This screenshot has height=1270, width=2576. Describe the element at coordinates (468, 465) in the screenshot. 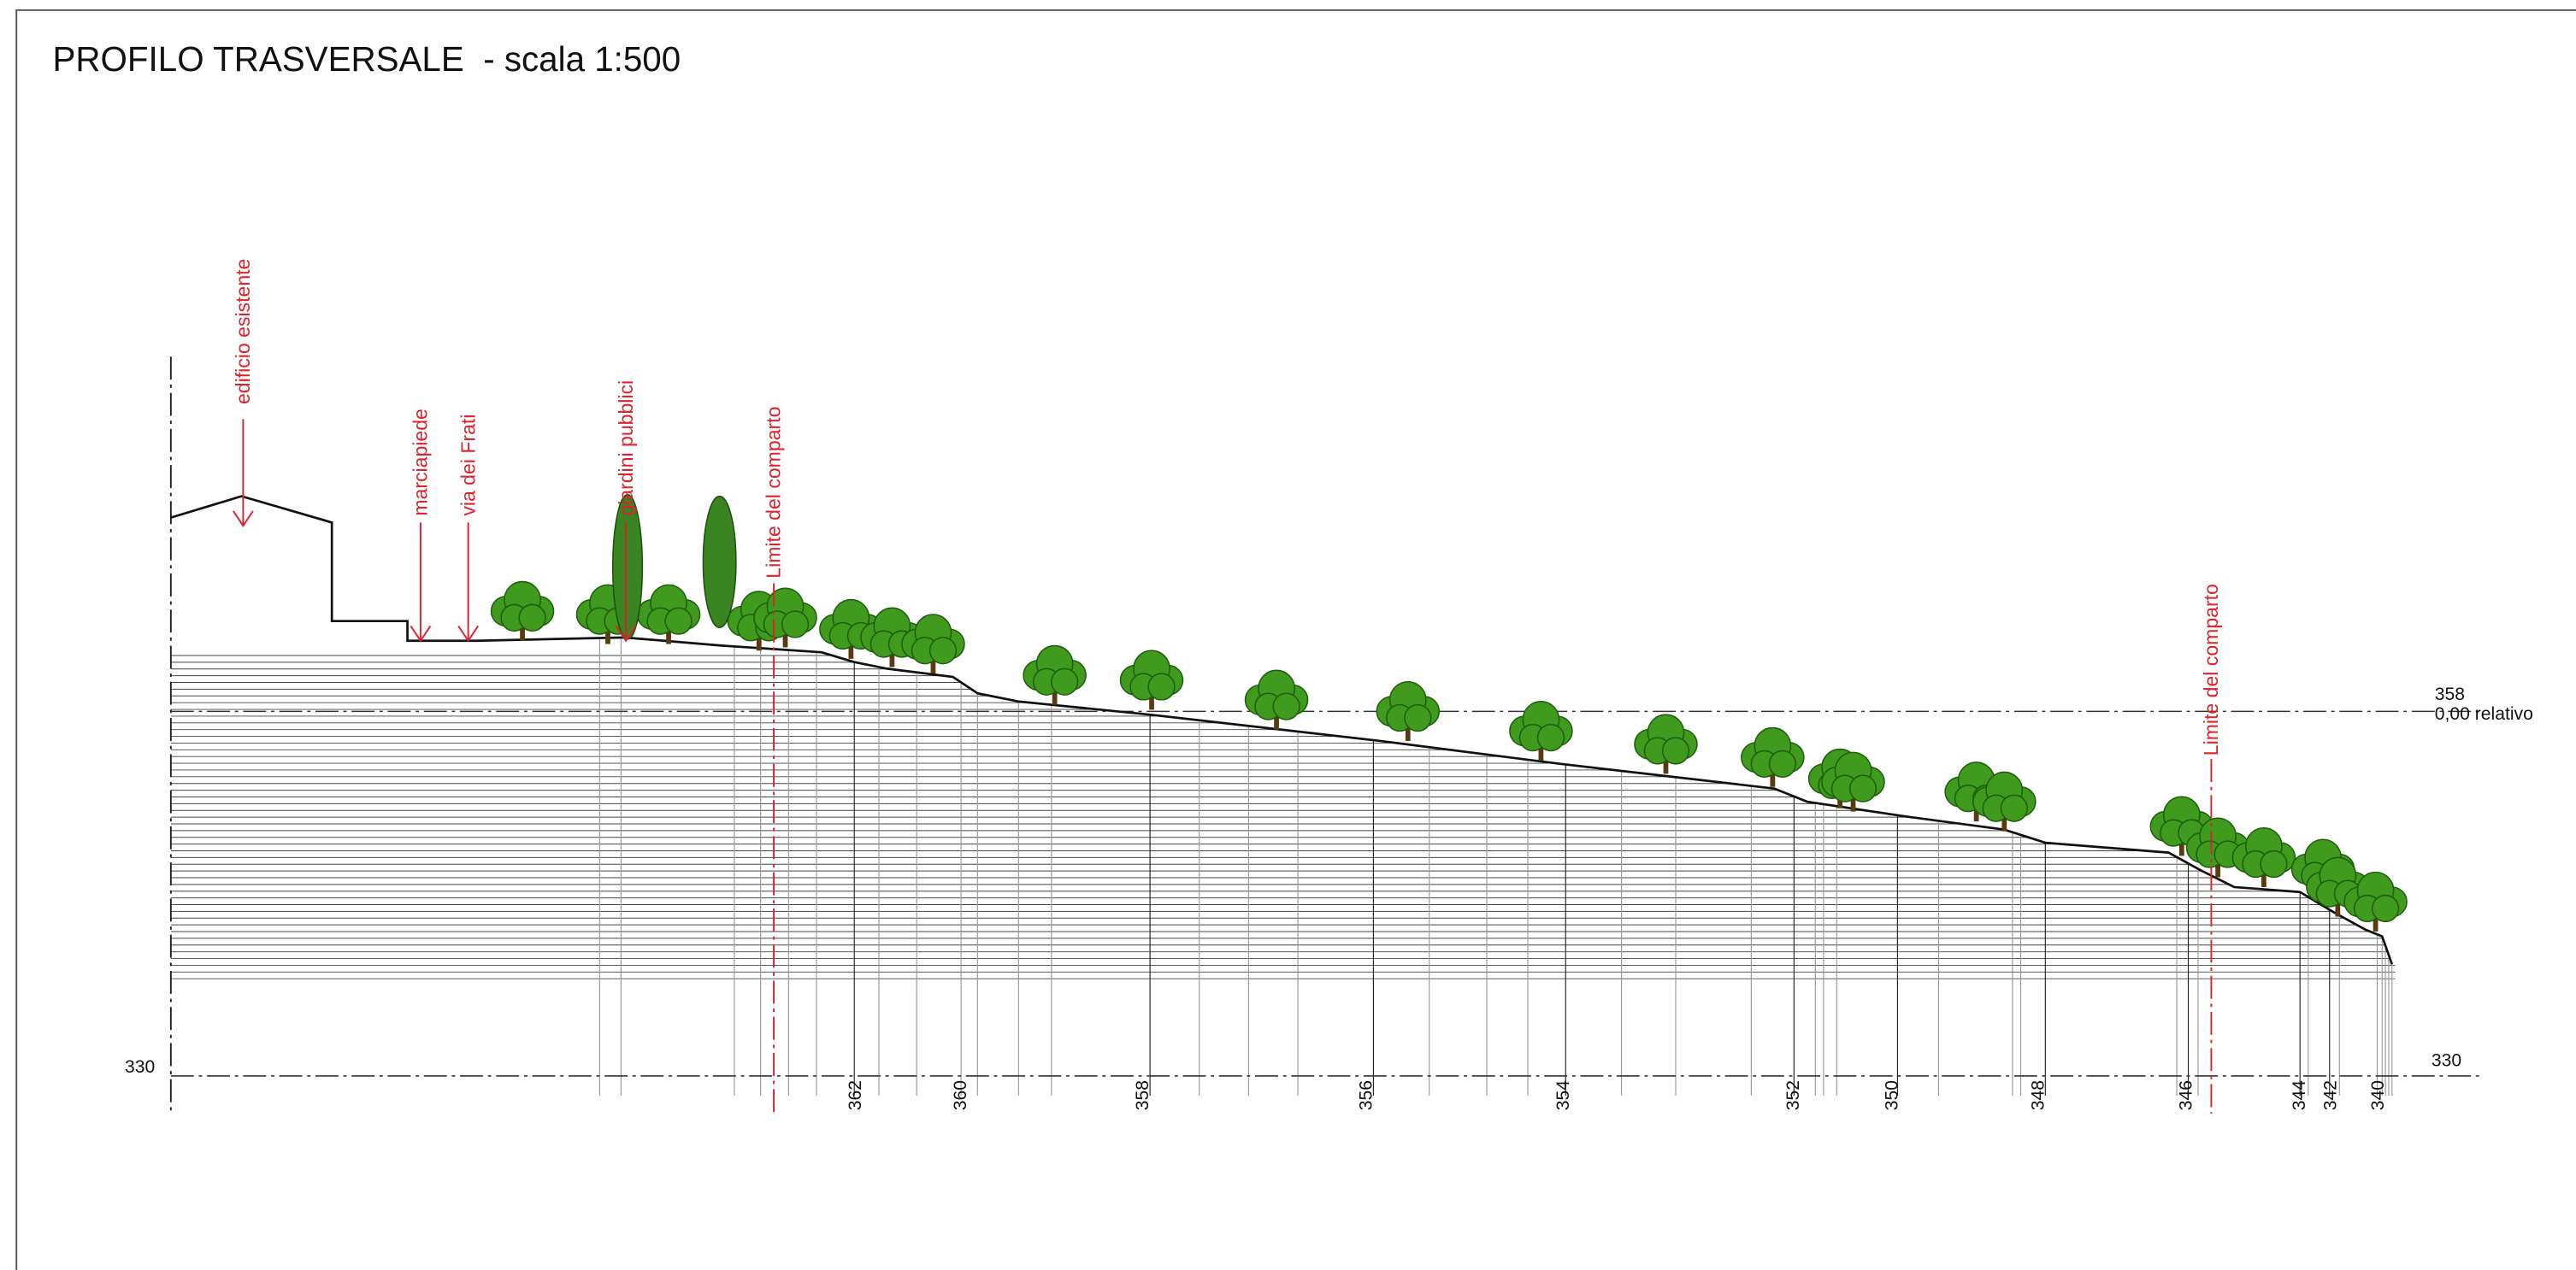

I see `annotation: via dei Frati` at that location.